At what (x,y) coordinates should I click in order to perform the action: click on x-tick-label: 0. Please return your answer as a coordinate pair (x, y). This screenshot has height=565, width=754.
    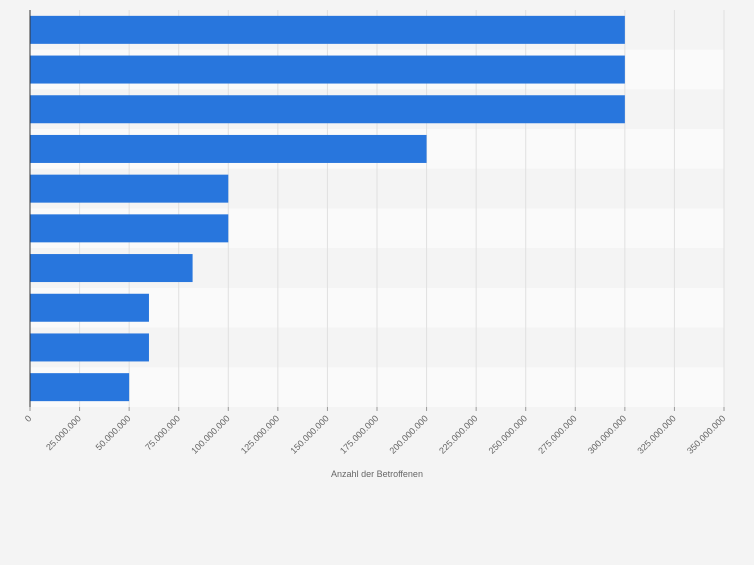
    Looking at the image, I should click on (28, 418).